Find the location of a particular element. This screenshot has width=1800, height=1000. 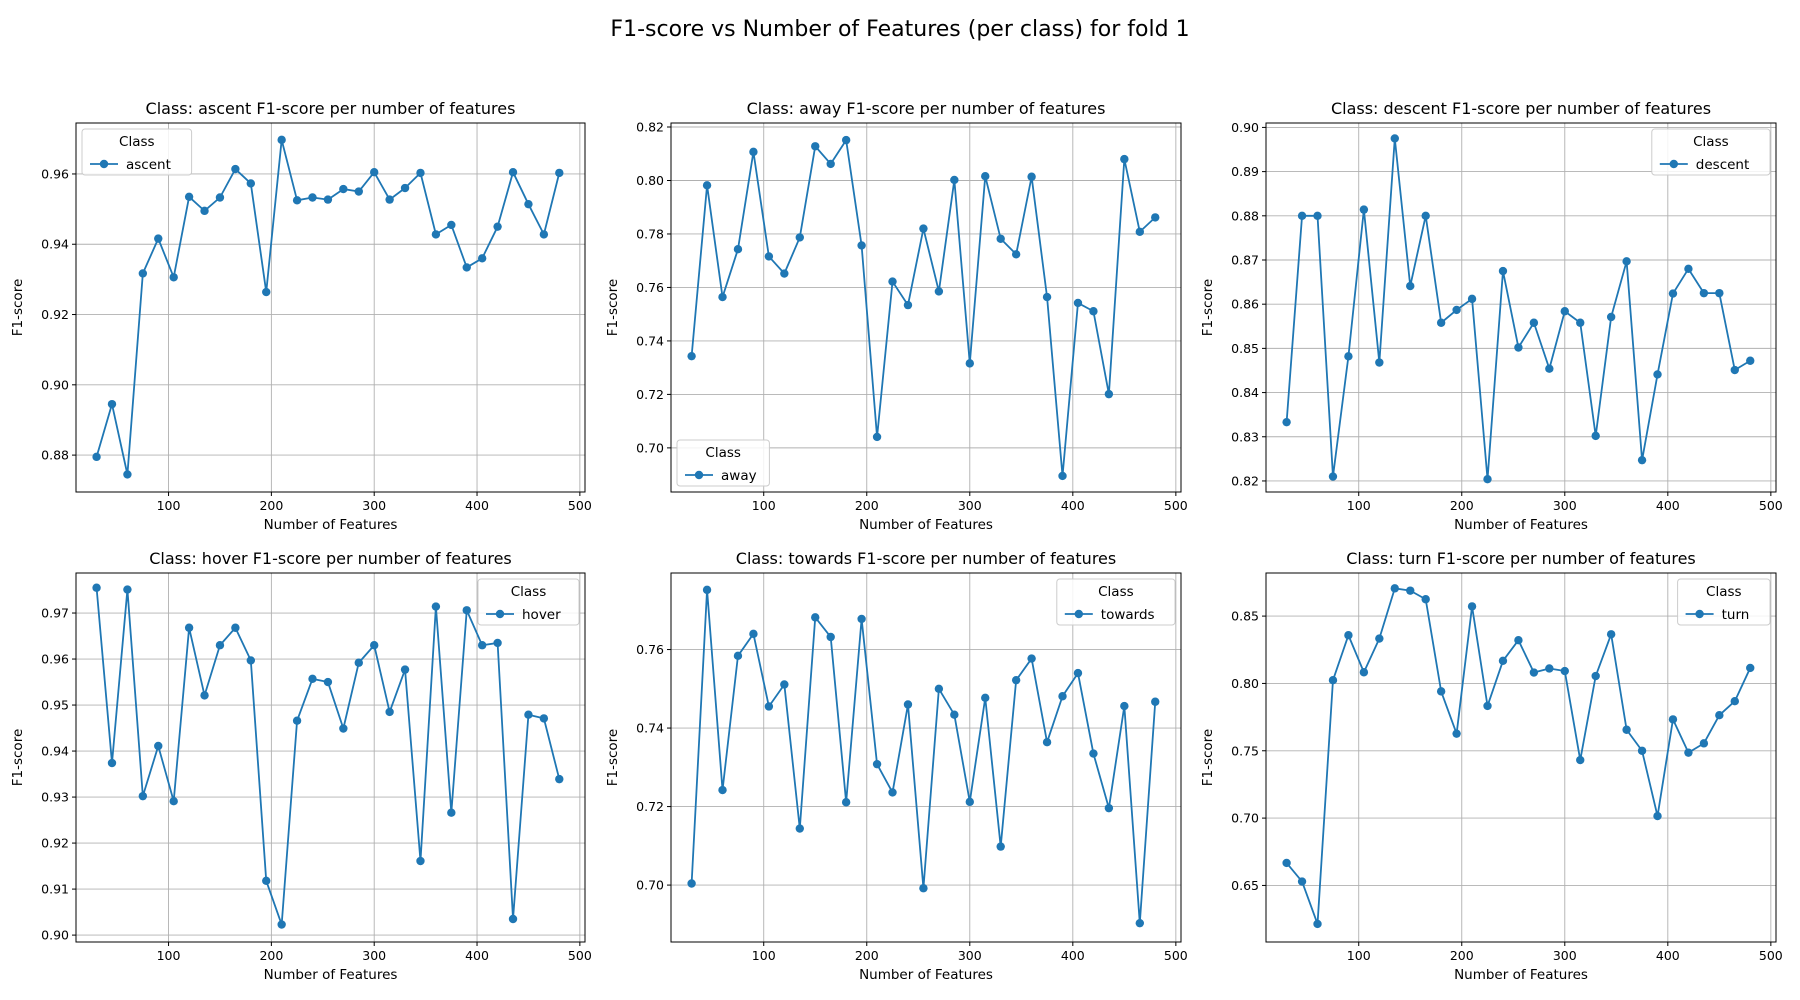

y-tick-label: 0.88 is located at coordinates (1245, 215).